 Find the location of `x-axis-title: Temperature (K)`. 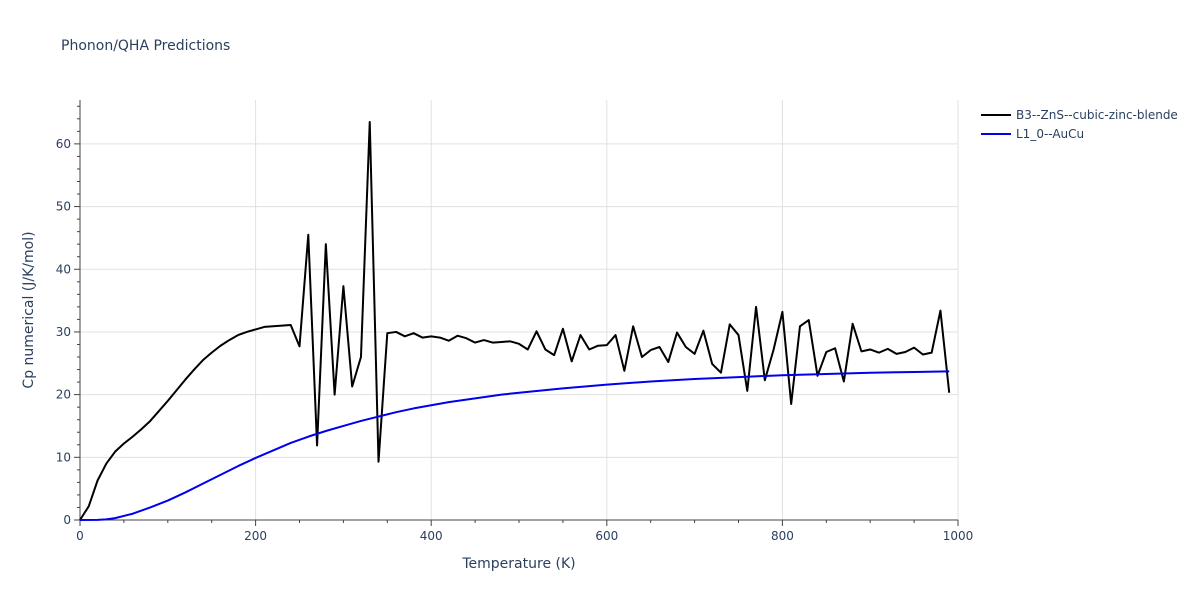

x-axis-title: Temperature (K) is located at coordinates (518, 564).